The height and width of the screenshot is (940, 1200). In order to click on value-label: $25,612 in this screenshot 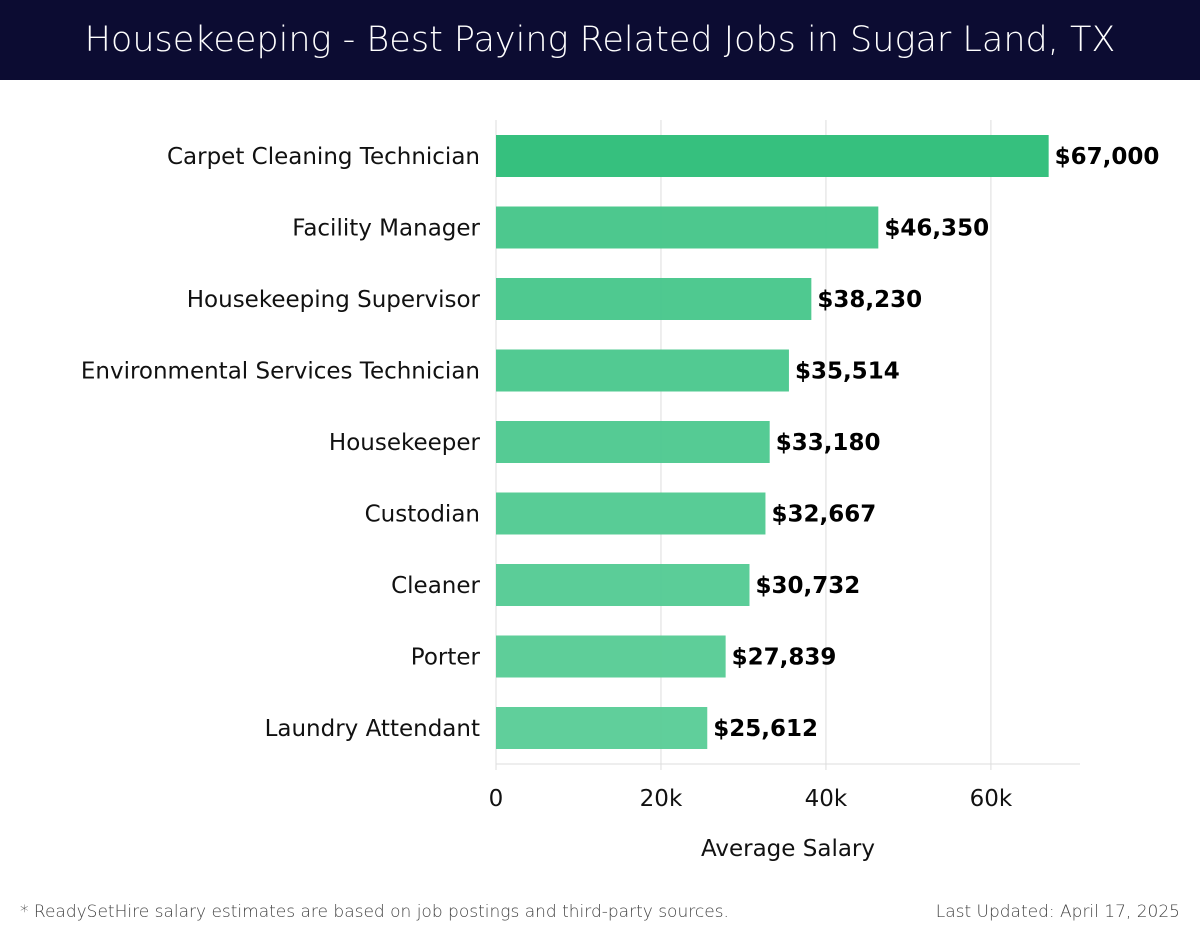, I will do `click(765, 729)`.